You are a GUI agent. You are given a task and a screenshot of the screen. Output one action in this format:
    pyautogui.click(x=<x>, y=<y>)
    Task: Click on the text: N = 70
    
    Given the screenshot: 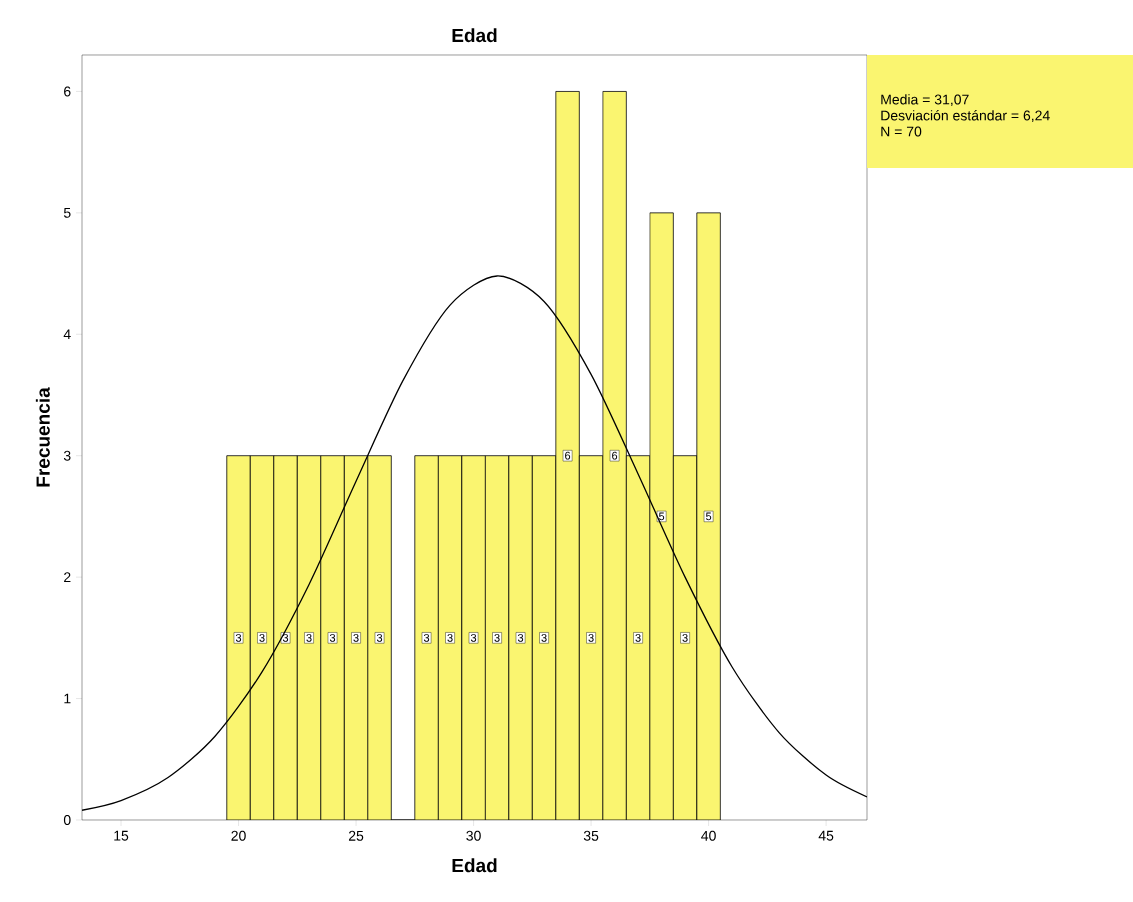 What is the action you would take?
    pyautogui.click(x=901, y=131)
    